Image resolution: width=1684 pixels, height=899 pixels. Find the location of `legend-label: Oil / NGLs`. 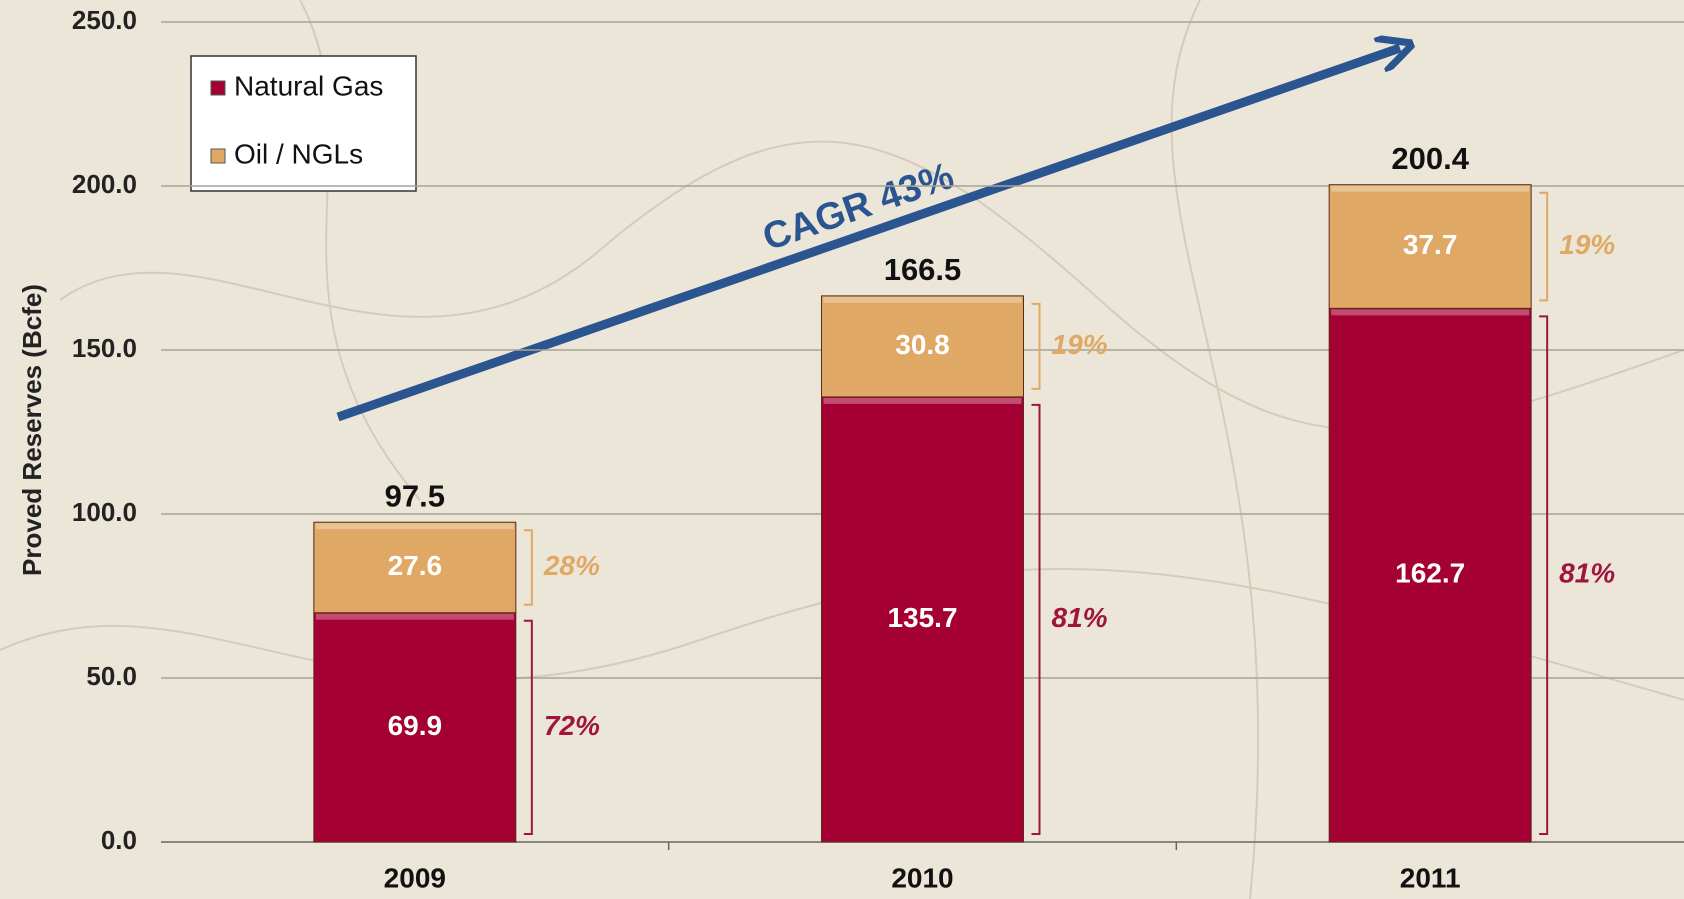

legend-label: Oil / NGLs is located at coordinates (298, 153).